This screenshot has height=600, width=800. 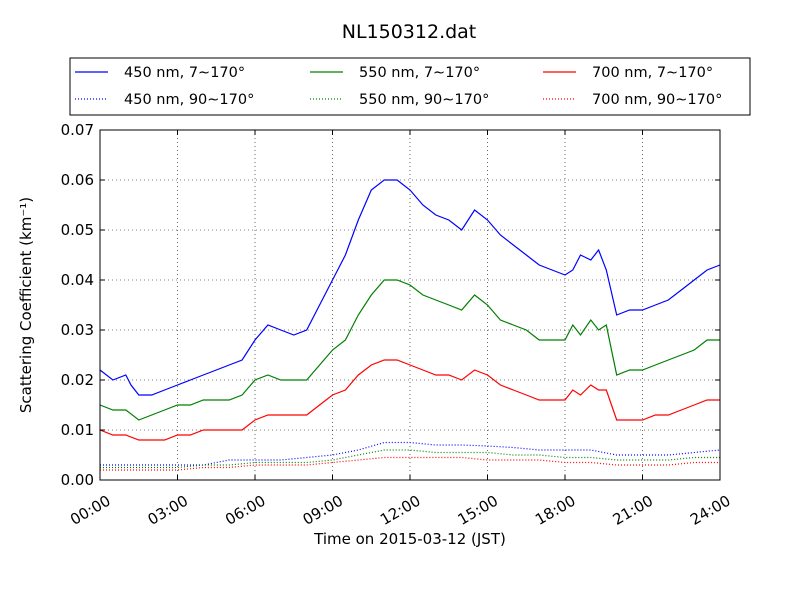 What do you see at coordinates (189, 100) in the screenshot?
I see `legend-label: 450 nm, 90∼170°` at bounding box center [189, 100].